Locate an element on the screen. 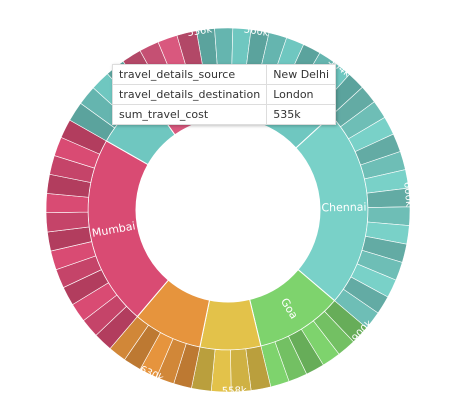 This screenshot has height=402, width=474. tooltip-value: London is located at coordinates (301, 94).